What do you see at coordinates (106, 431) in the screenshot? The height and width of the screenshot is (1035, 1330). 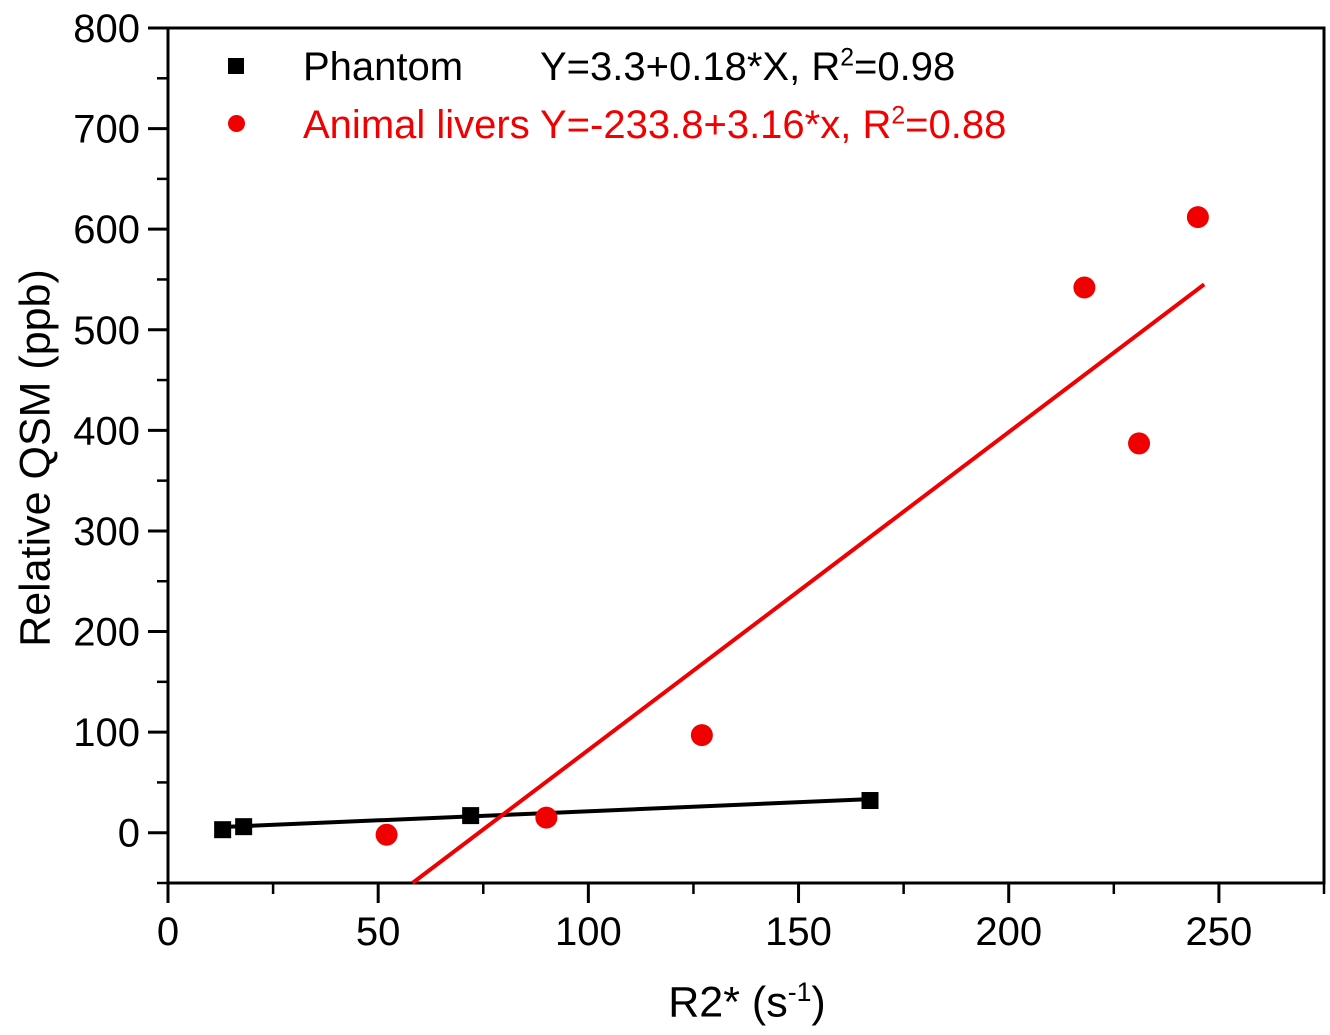 I see `y-tick-label: 400` at bounding box center [106, 431].